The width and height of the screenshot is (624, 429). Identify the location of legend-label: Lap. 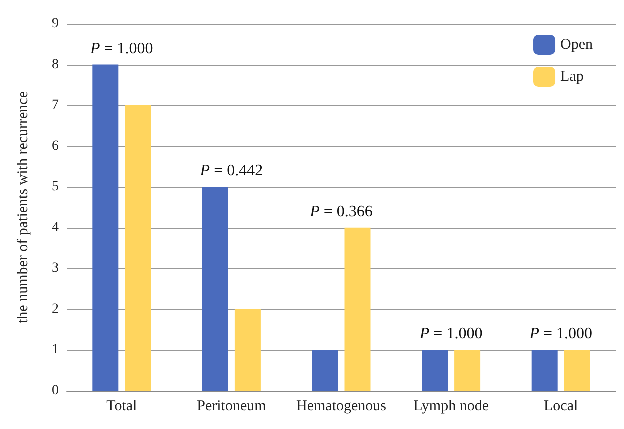
(572, 77).